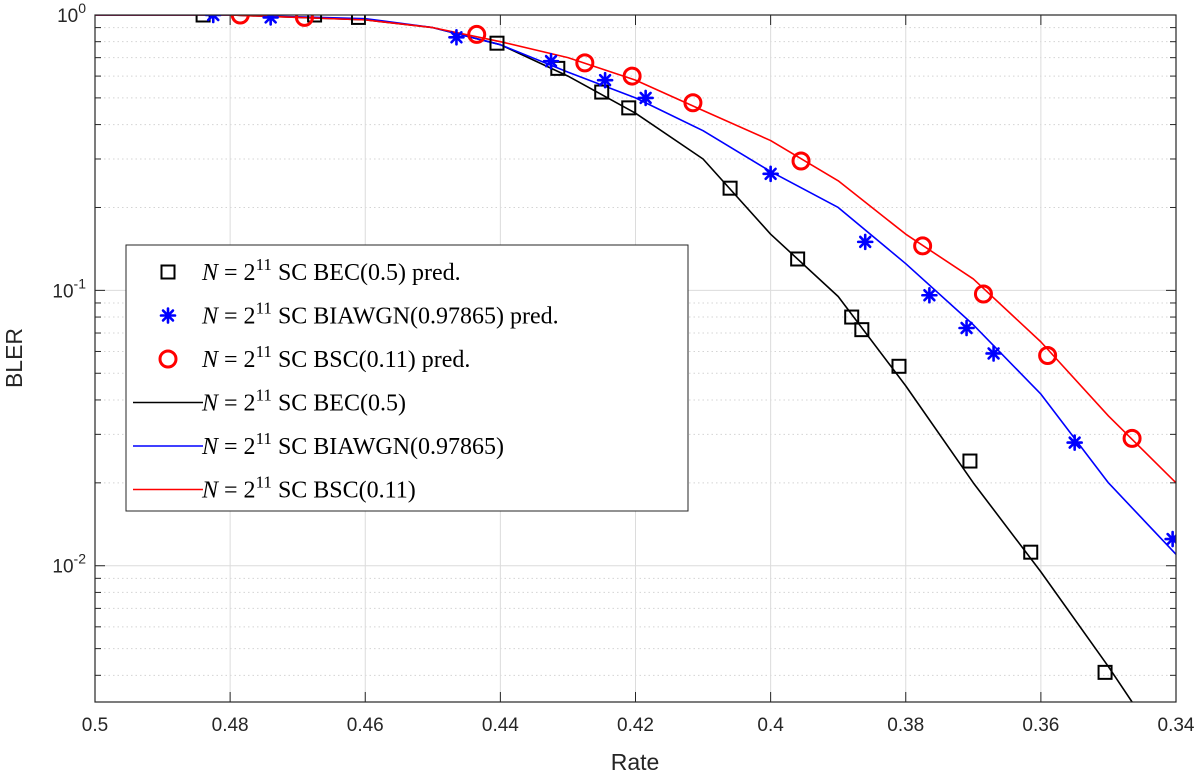 The width and height of the screenshot is (1203, 775). Describe the element at coordinates (352, 444) in the screenshot. I see `legend-label: N = 211 SC BIAWGN(0.97865)` at that location.